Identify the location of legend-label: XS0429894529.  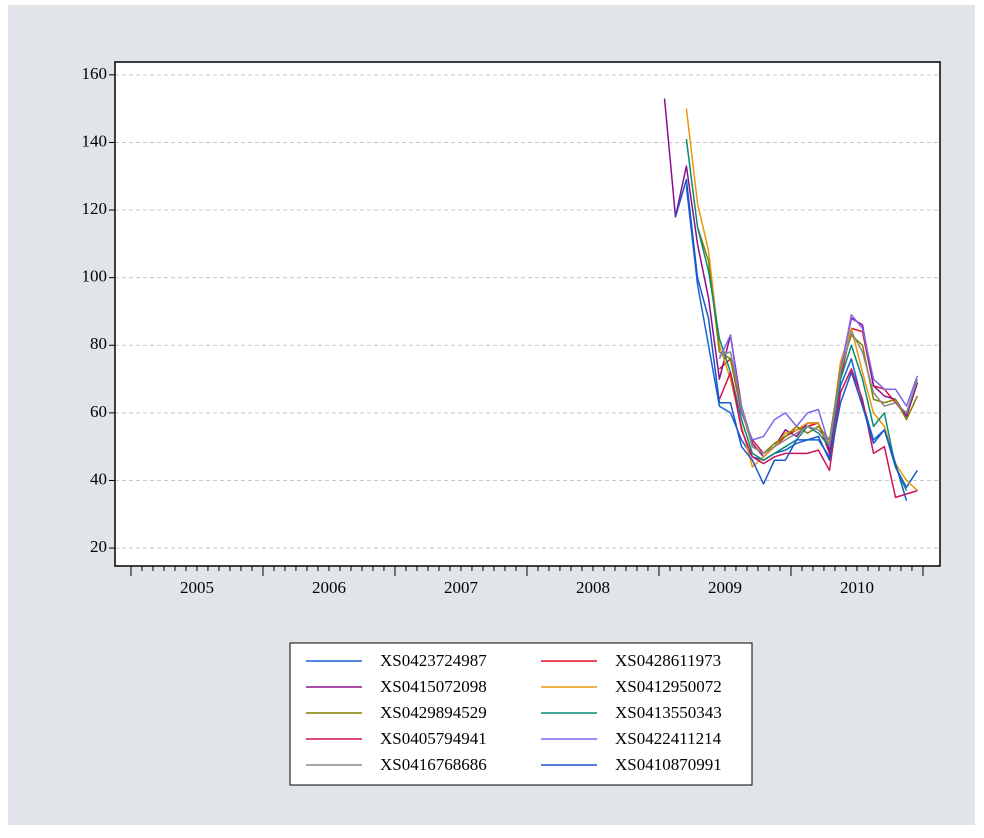
(433, 712).